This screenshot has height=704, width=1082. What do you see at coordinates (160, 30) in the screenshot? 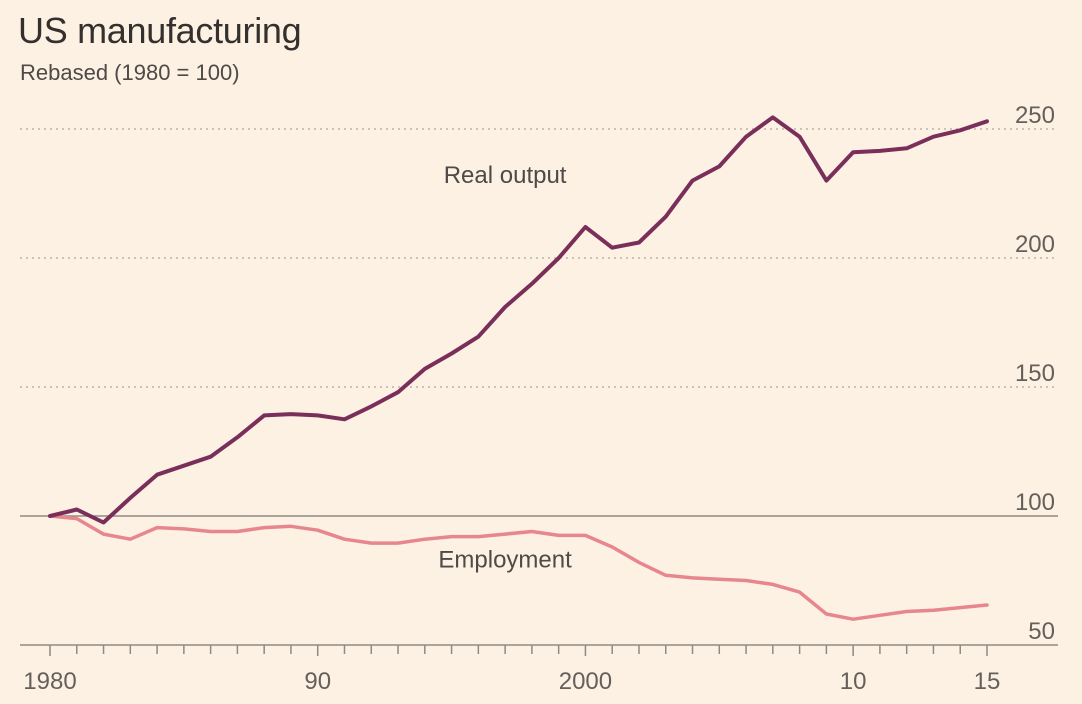
I see `chart-title: US manufacturing` at bounding box center [160, 30].